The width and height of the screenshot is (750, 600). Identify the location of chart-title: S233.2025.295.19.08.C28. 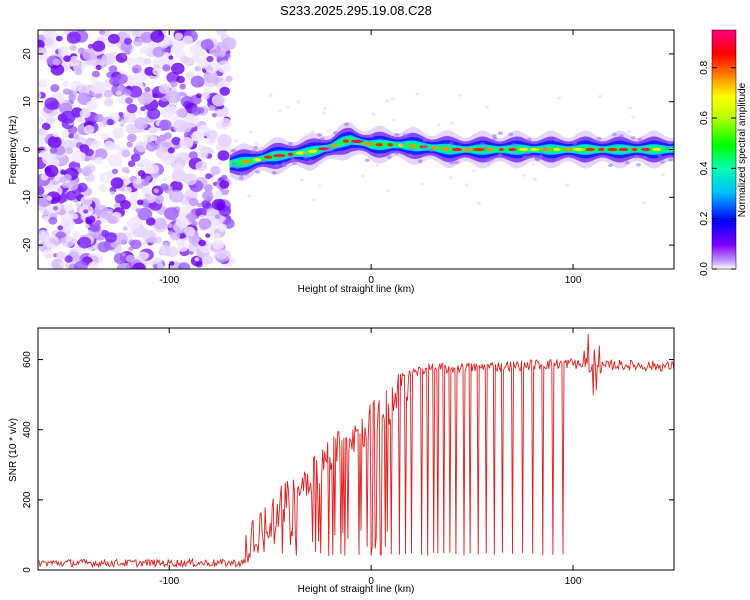
(356, 10).